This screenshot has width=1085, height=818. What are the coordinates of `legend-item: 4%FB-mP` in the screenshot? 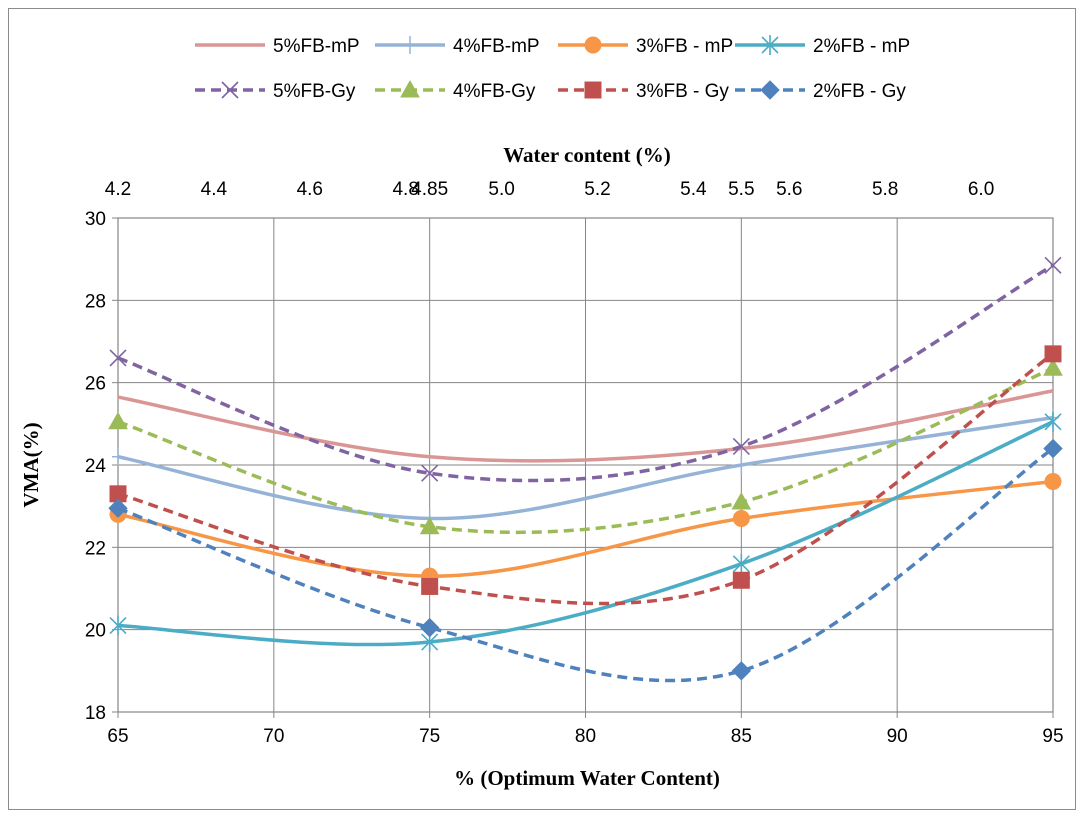 It's located at (457, 46).